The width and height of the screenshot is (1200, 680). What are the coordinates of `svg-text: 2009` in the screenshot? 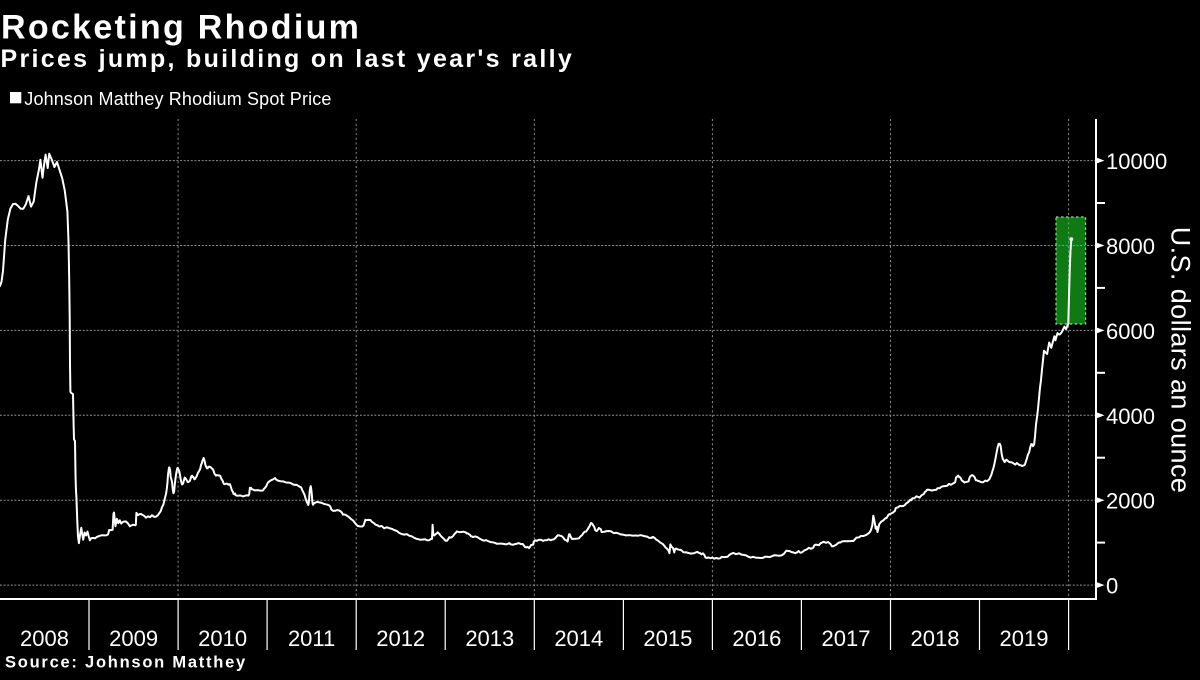 It's located at (133, 638).